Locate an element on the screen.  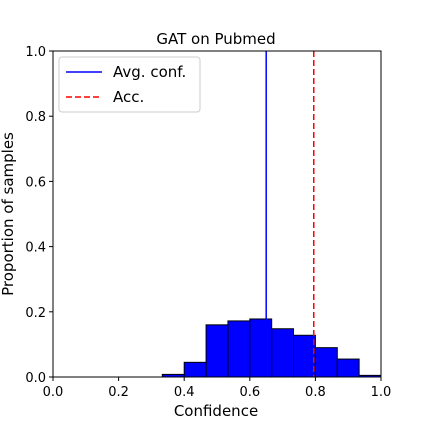
y-tick-label: 1.0 is located at coordinates (35, 52).